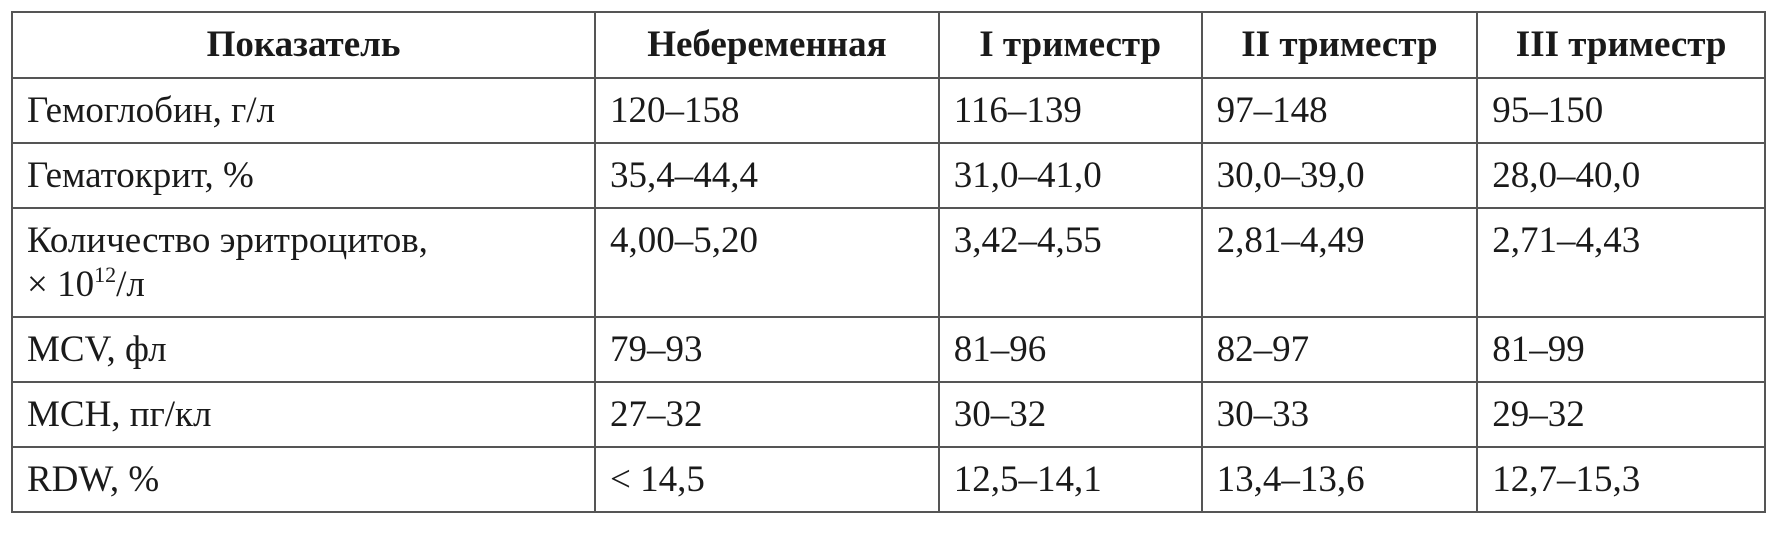 This screenshot has height=537, width=1778. I want to click on table-cell: < 14,5, so click(767, 479).